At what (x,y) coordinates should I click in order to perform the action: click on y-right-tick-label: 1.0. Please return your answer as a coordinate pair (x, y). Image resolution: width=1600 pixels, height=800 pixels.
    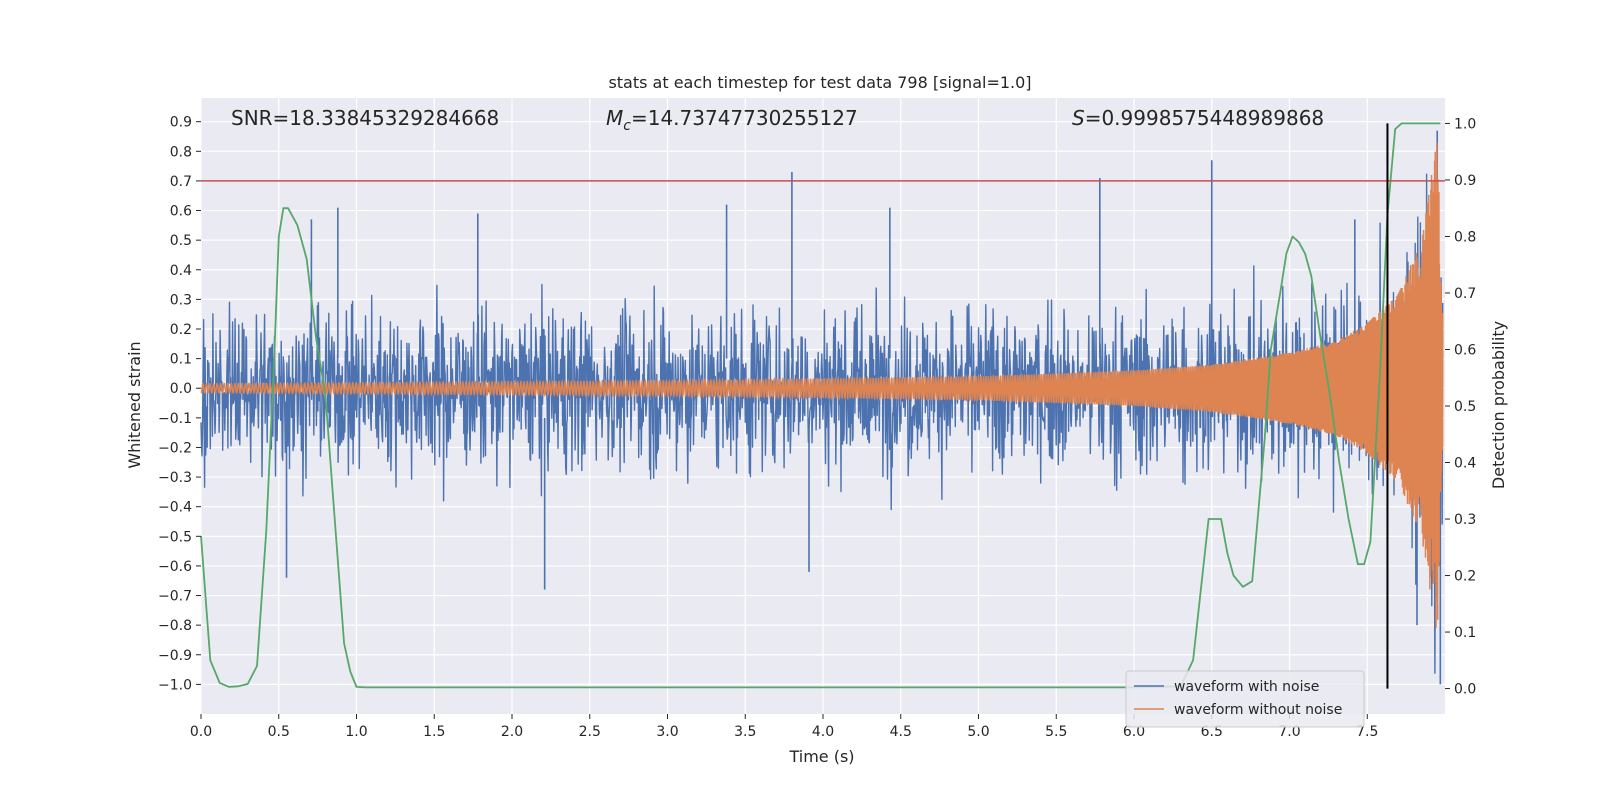
    Looking at the image, I should click on (1465, 124).